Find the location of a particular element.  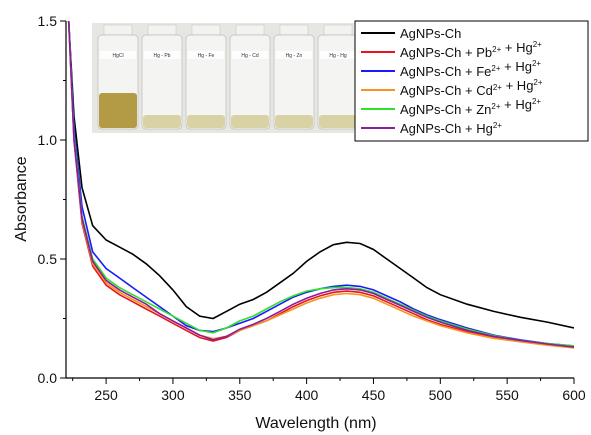

legend-entry-4: AgNPs-Ch + Zn2+ + Hg2+ is located at coordinates (451, 107).